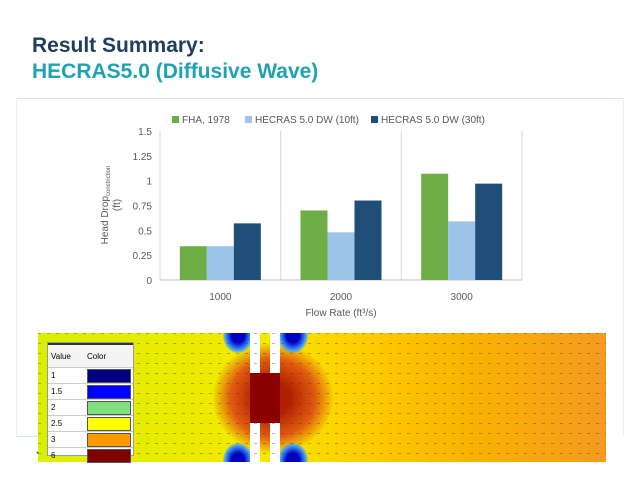  Describe the element at coordinates (118, 45) in the screenshot. I see `slide-title: Result Summary:` at that location.